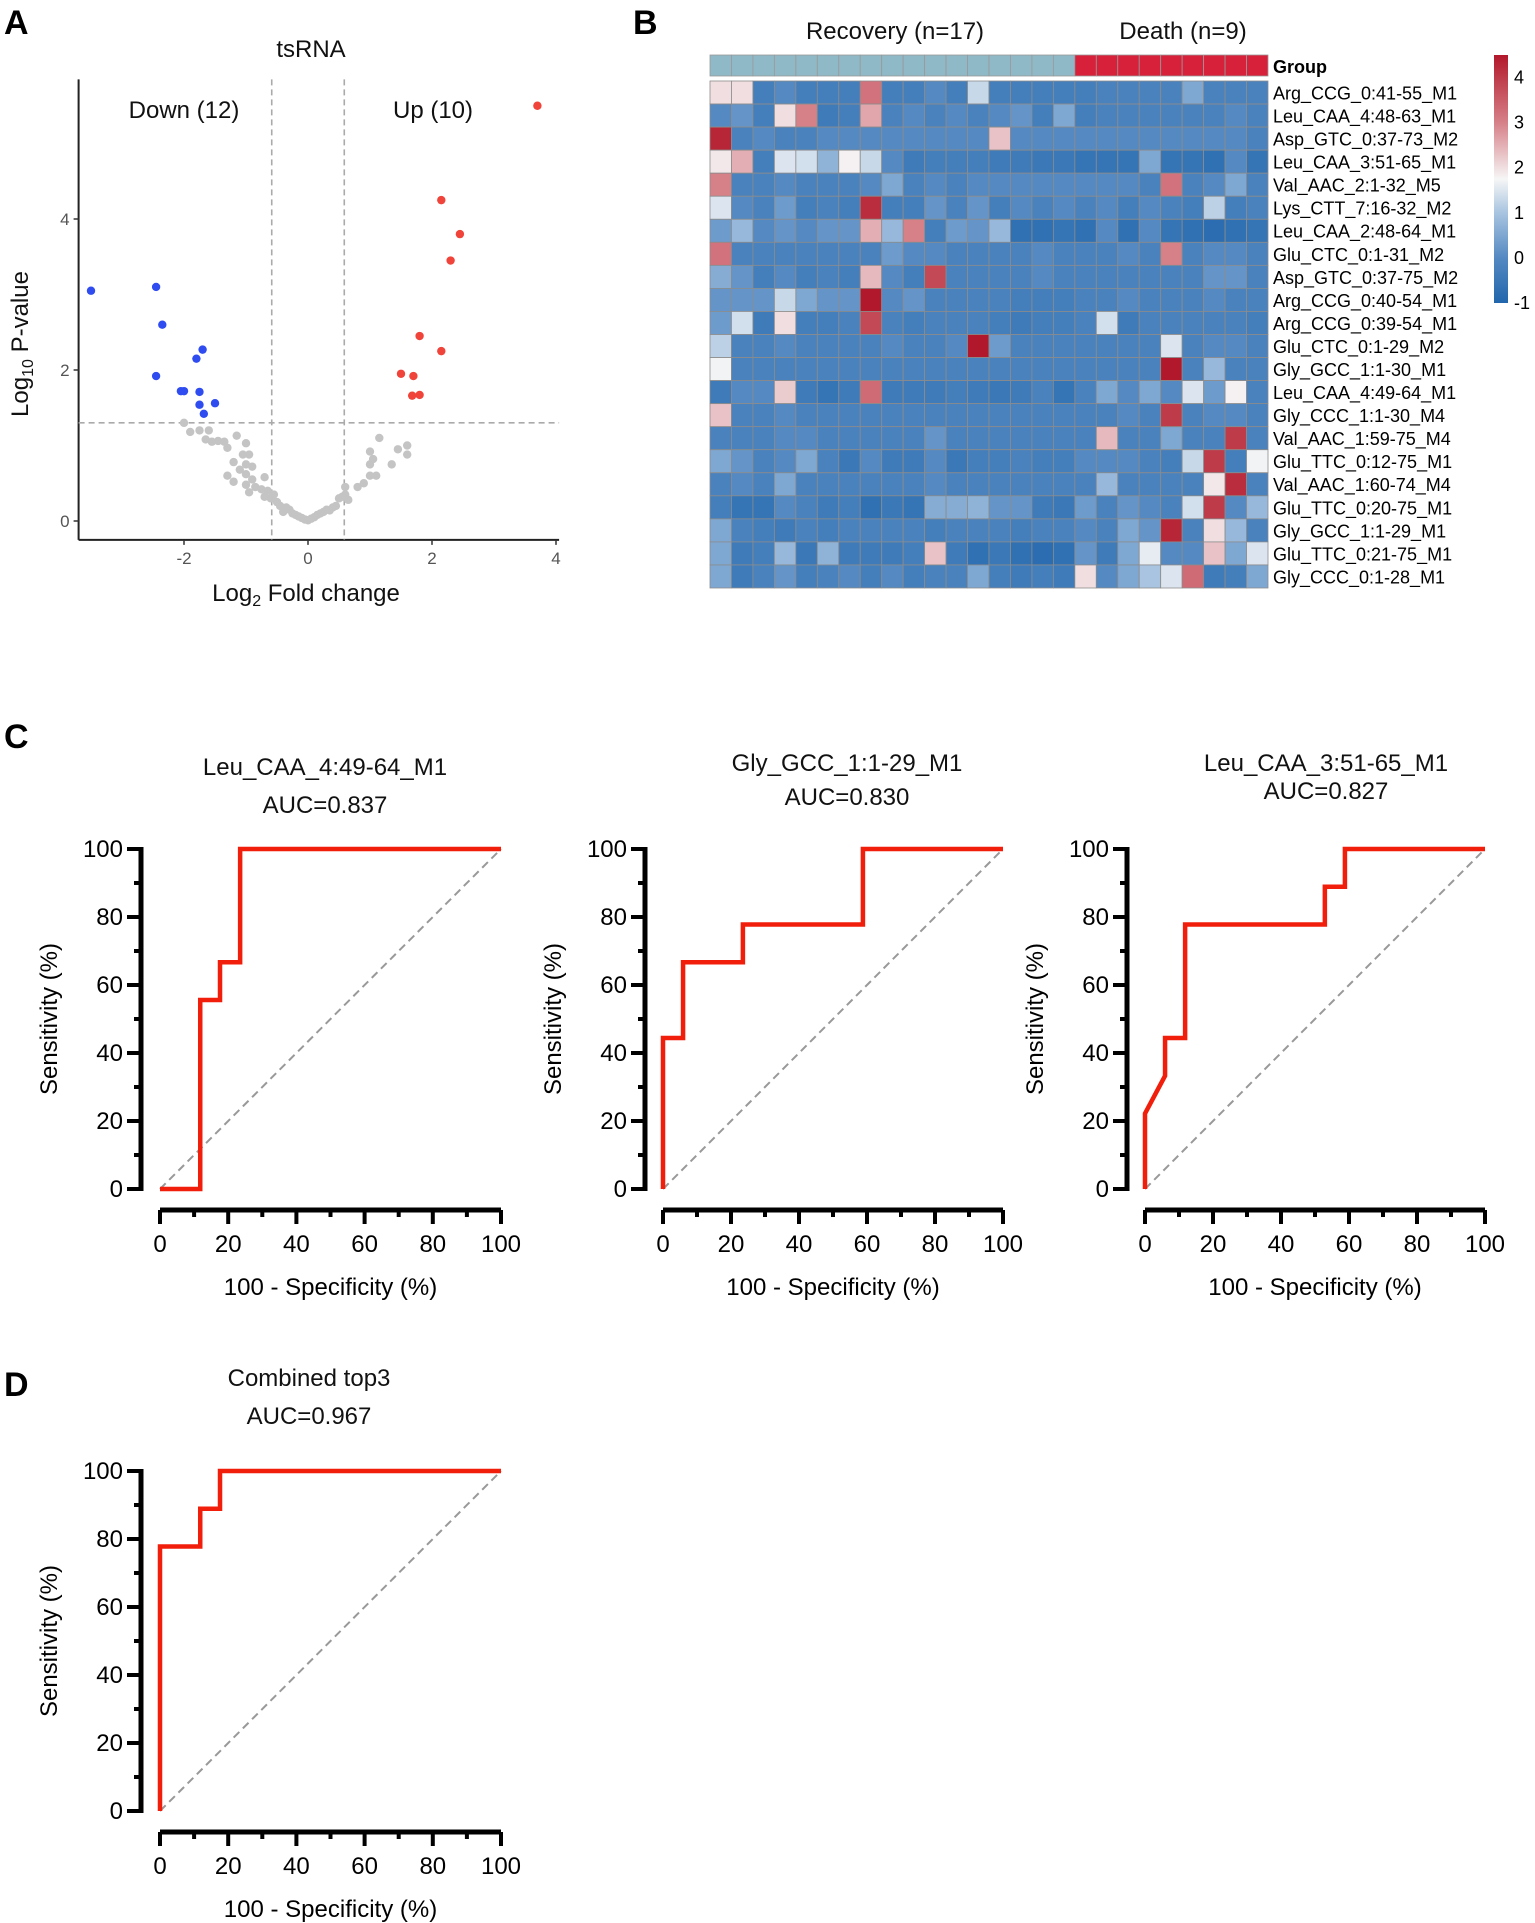 This screenshot has height=1923, width=1535. I want to click on group-label-recovery: Recovery (n=17), so click(895, 31).